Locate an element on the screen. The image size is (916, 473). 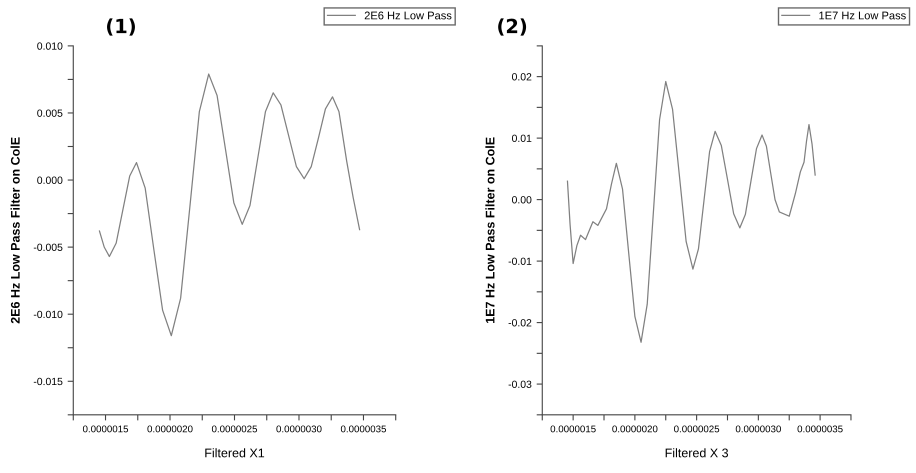
y-tick-label: -0.03 is located at coordinates (520, 384).